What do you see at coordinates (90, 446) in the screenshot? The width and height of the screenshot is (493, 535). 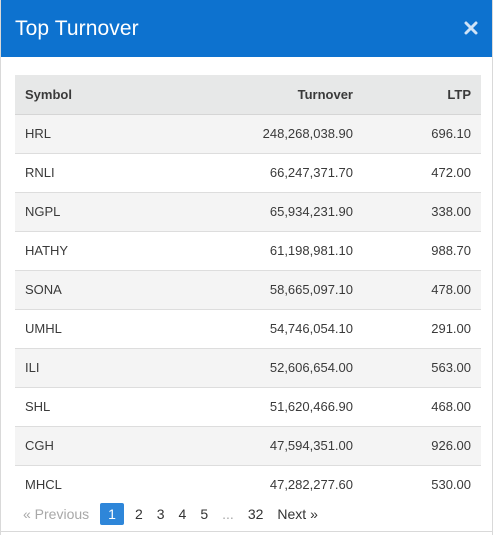 I see `cell-symbol: CGH` at bounding box center [90, 446].